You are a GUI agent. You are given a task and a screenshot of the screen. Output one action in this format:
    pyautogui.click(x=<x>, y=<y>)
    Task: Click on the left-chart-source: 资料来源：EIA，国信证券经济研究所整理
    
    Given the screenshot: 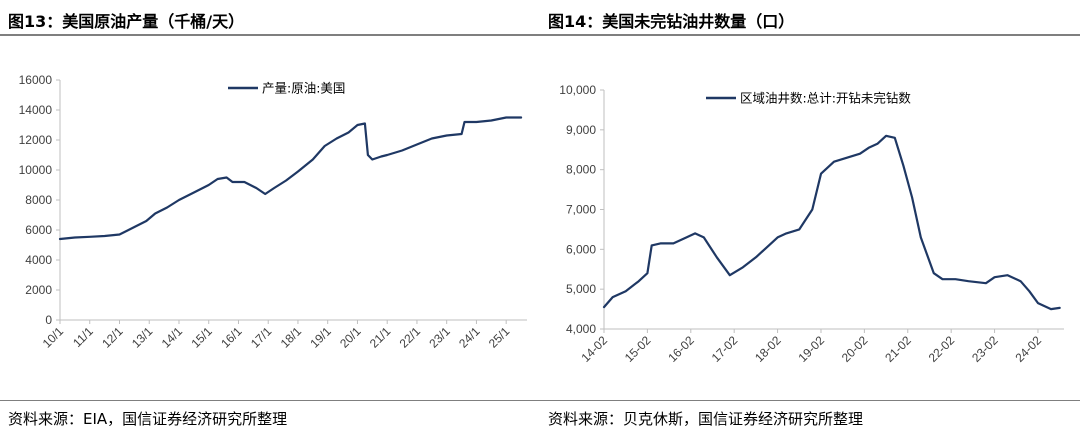 What is the action you would take?
    pyautogui.click(x=148, y=419)
    